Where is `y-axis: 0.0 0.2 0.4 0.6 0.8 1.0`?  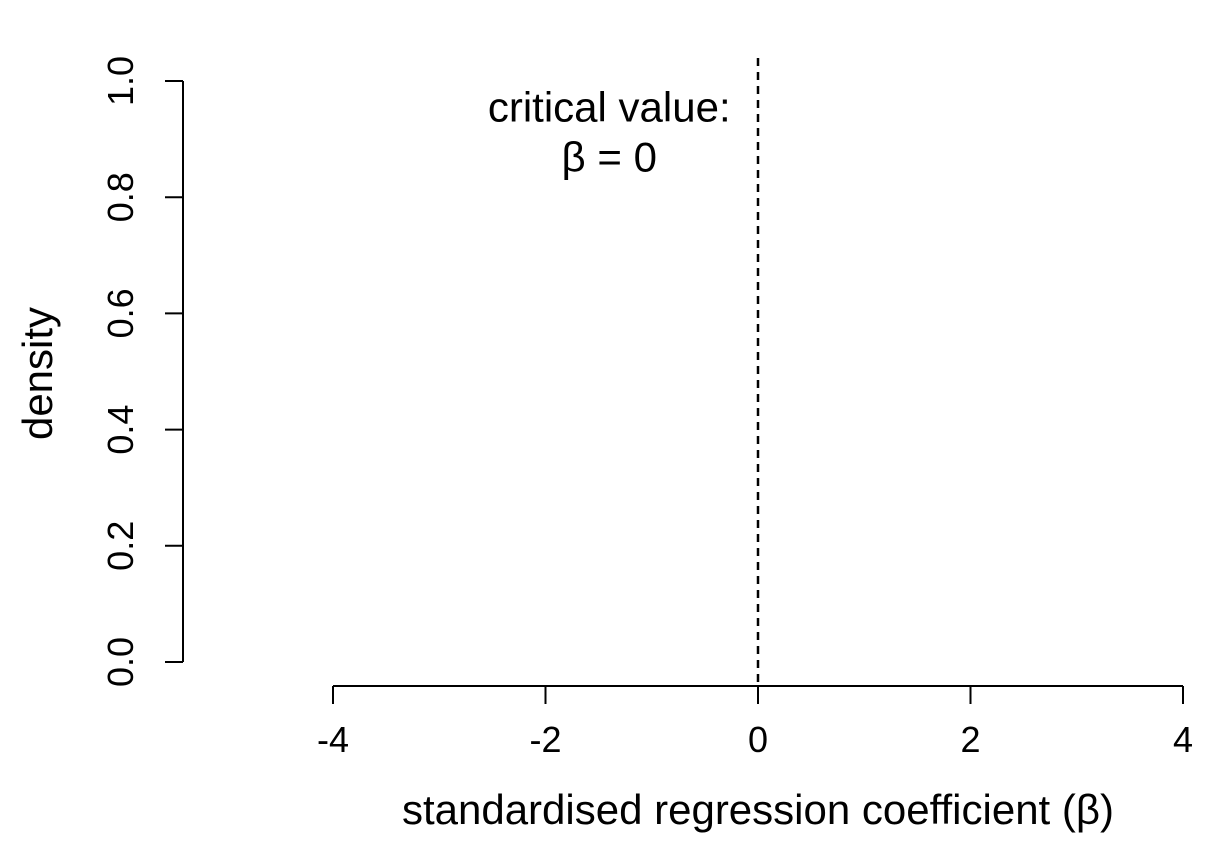
y-axis: 0.0 0.2 0.4 0.6 0.8 1.0 is located at coordinates (142, 371).